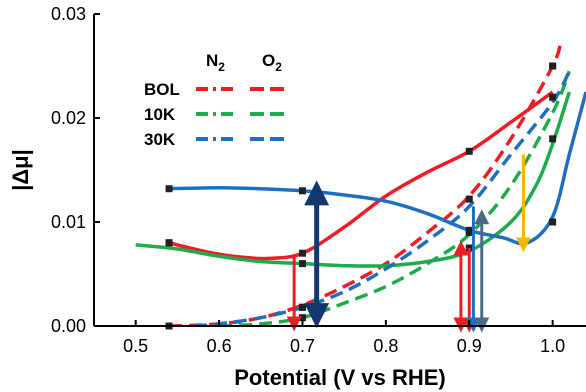 The height and width of the screenshot is (392, 586). I want to click on y-tick-label: 0.03, so click(68, 14).